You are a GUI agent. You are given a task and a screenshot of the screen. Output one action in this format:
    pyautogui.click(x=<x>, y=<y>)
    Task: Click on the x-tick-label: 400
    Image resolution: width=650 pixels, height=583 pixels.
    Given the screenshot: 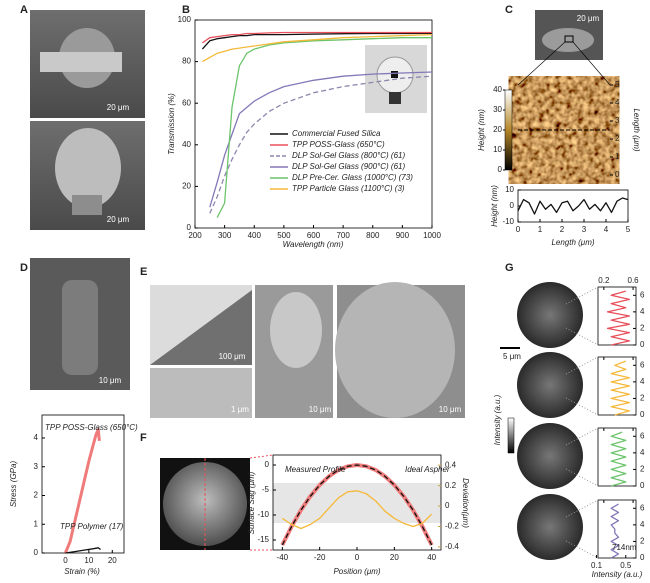 What is the action you would take?
    pyautogui.click(x=255, y=235)
    